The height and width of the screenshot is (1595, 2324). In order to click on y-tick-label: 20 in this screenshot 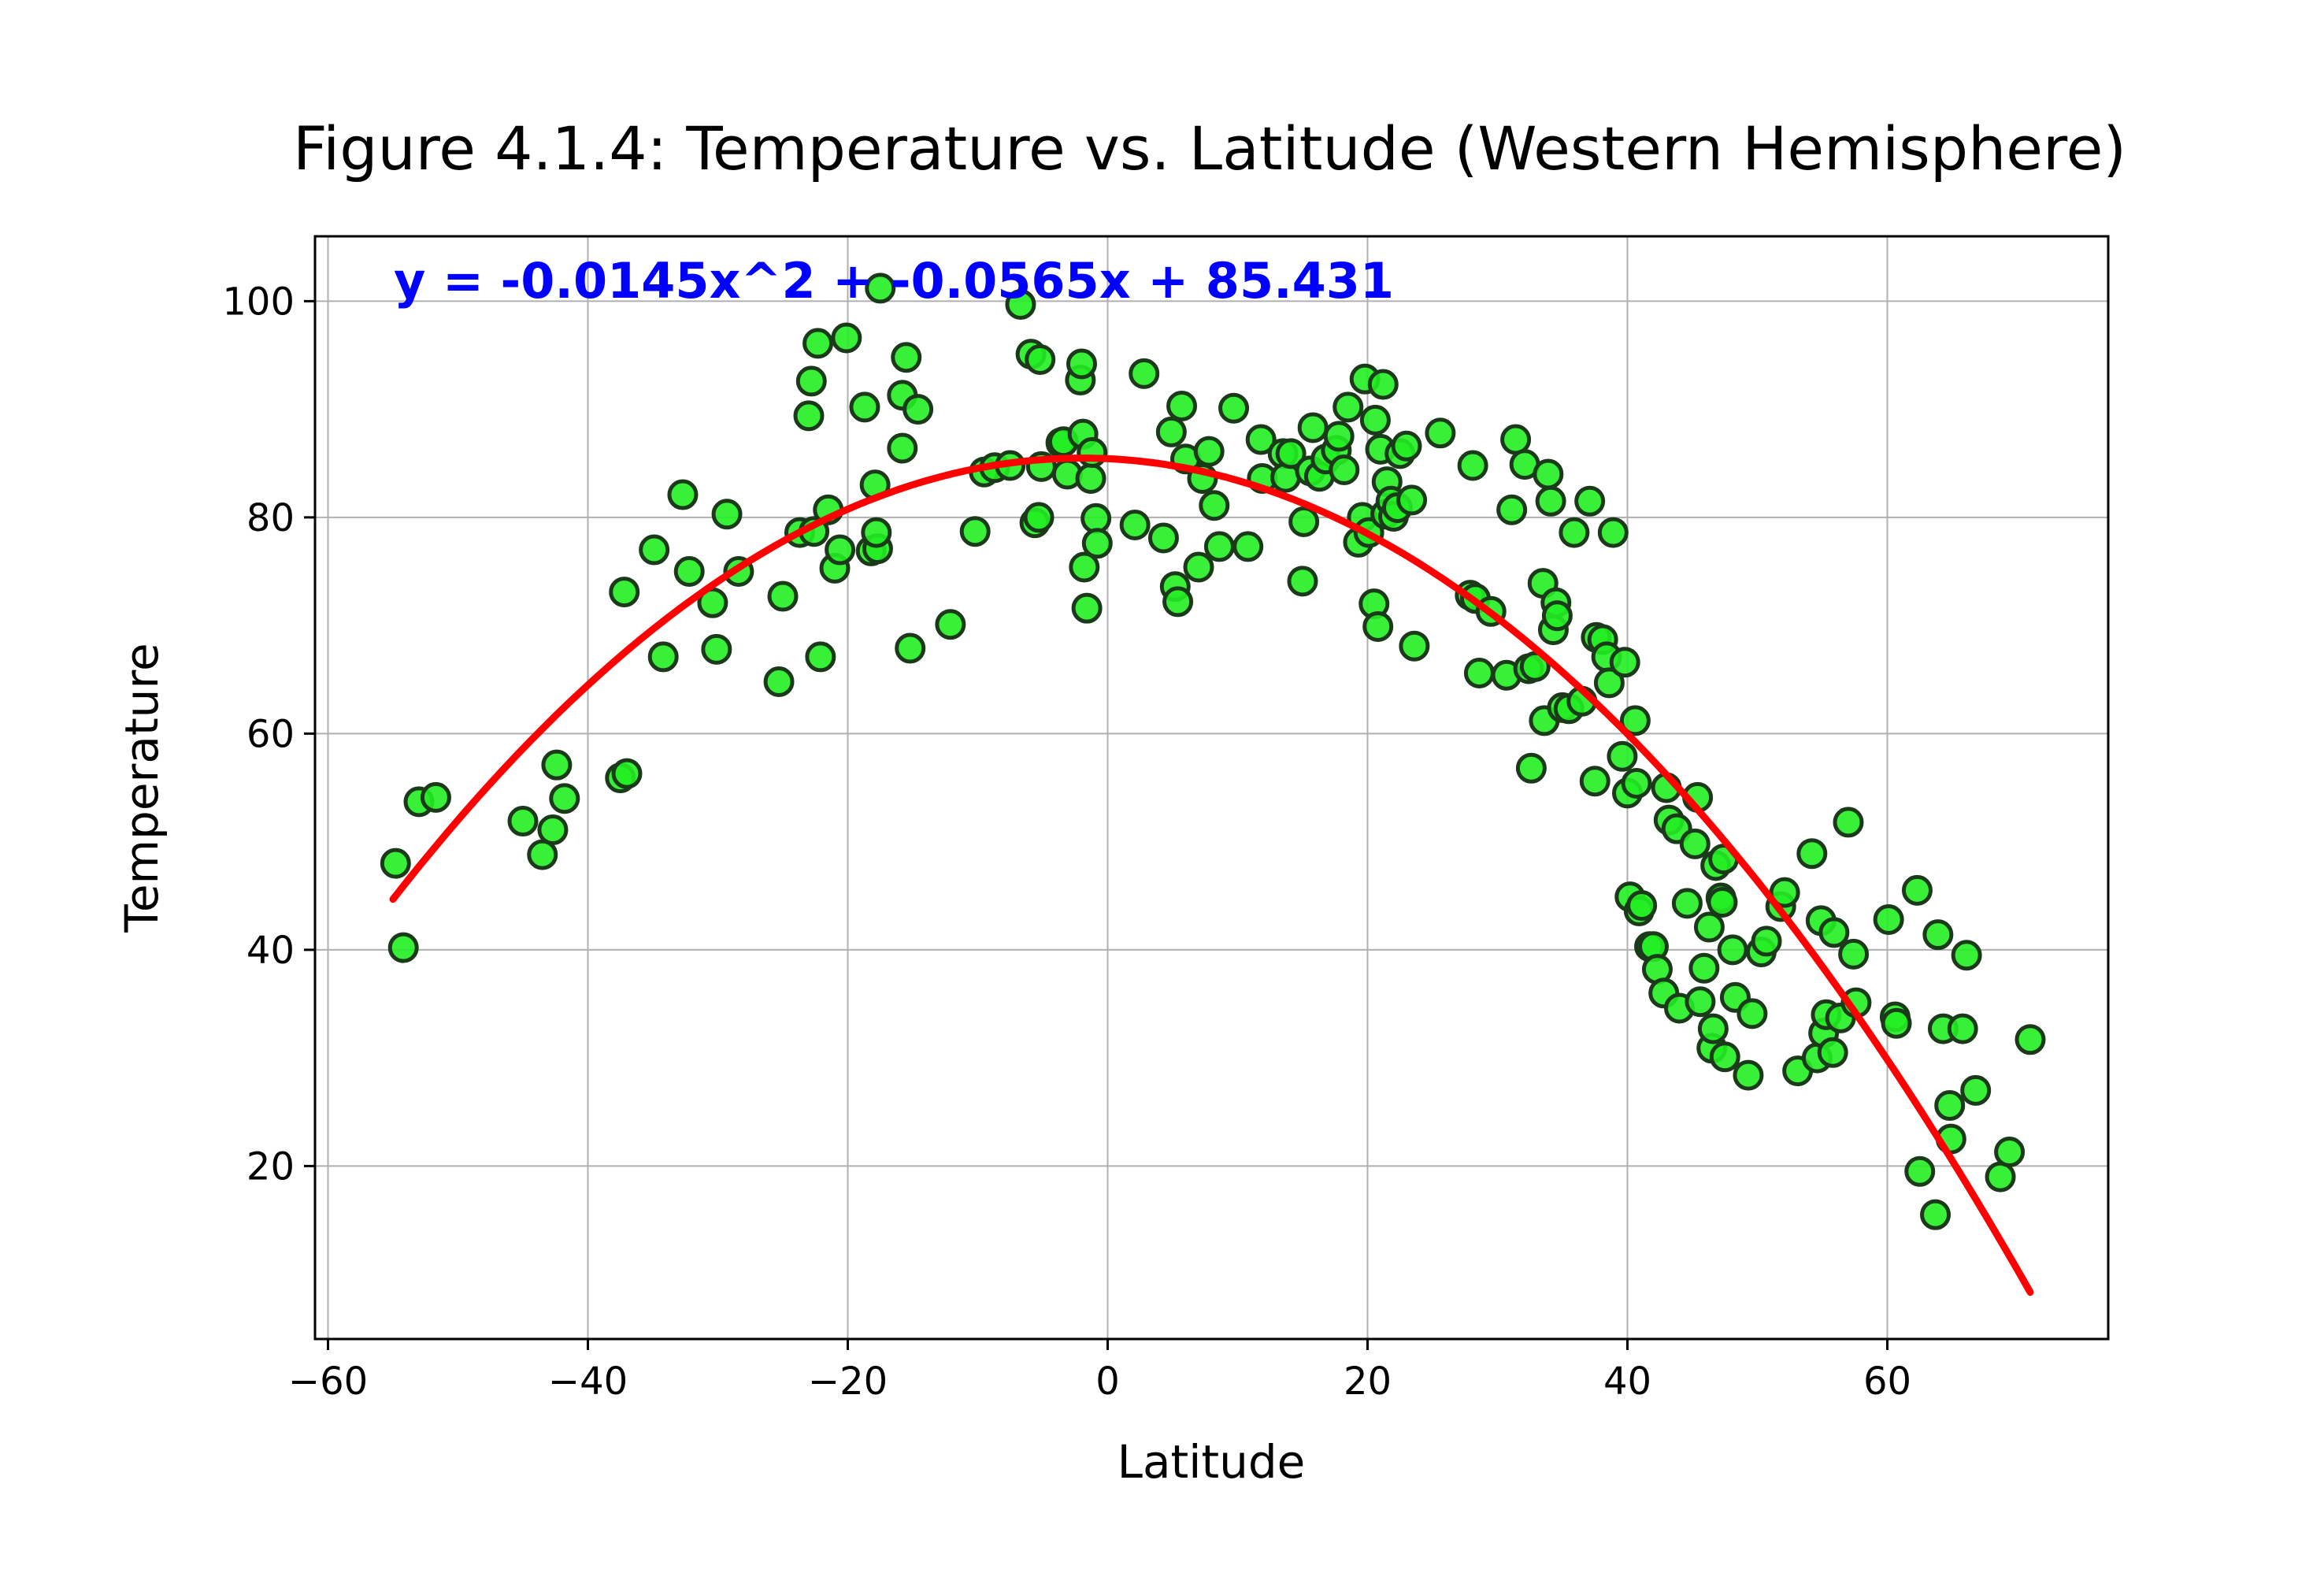, I will do `click(270, 1166)`.